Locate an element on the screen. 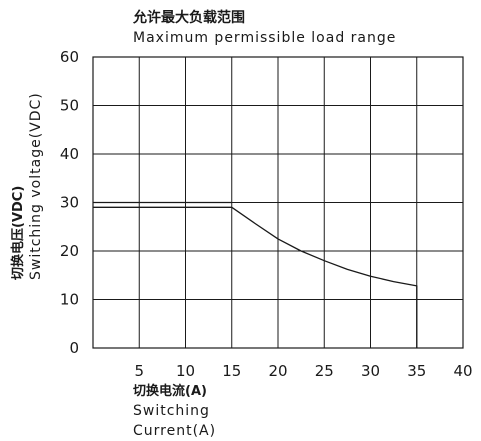 The width and height of the screenshot is (481, 441). y-tick-label-1: 10 is located at coordinates (69, 300).